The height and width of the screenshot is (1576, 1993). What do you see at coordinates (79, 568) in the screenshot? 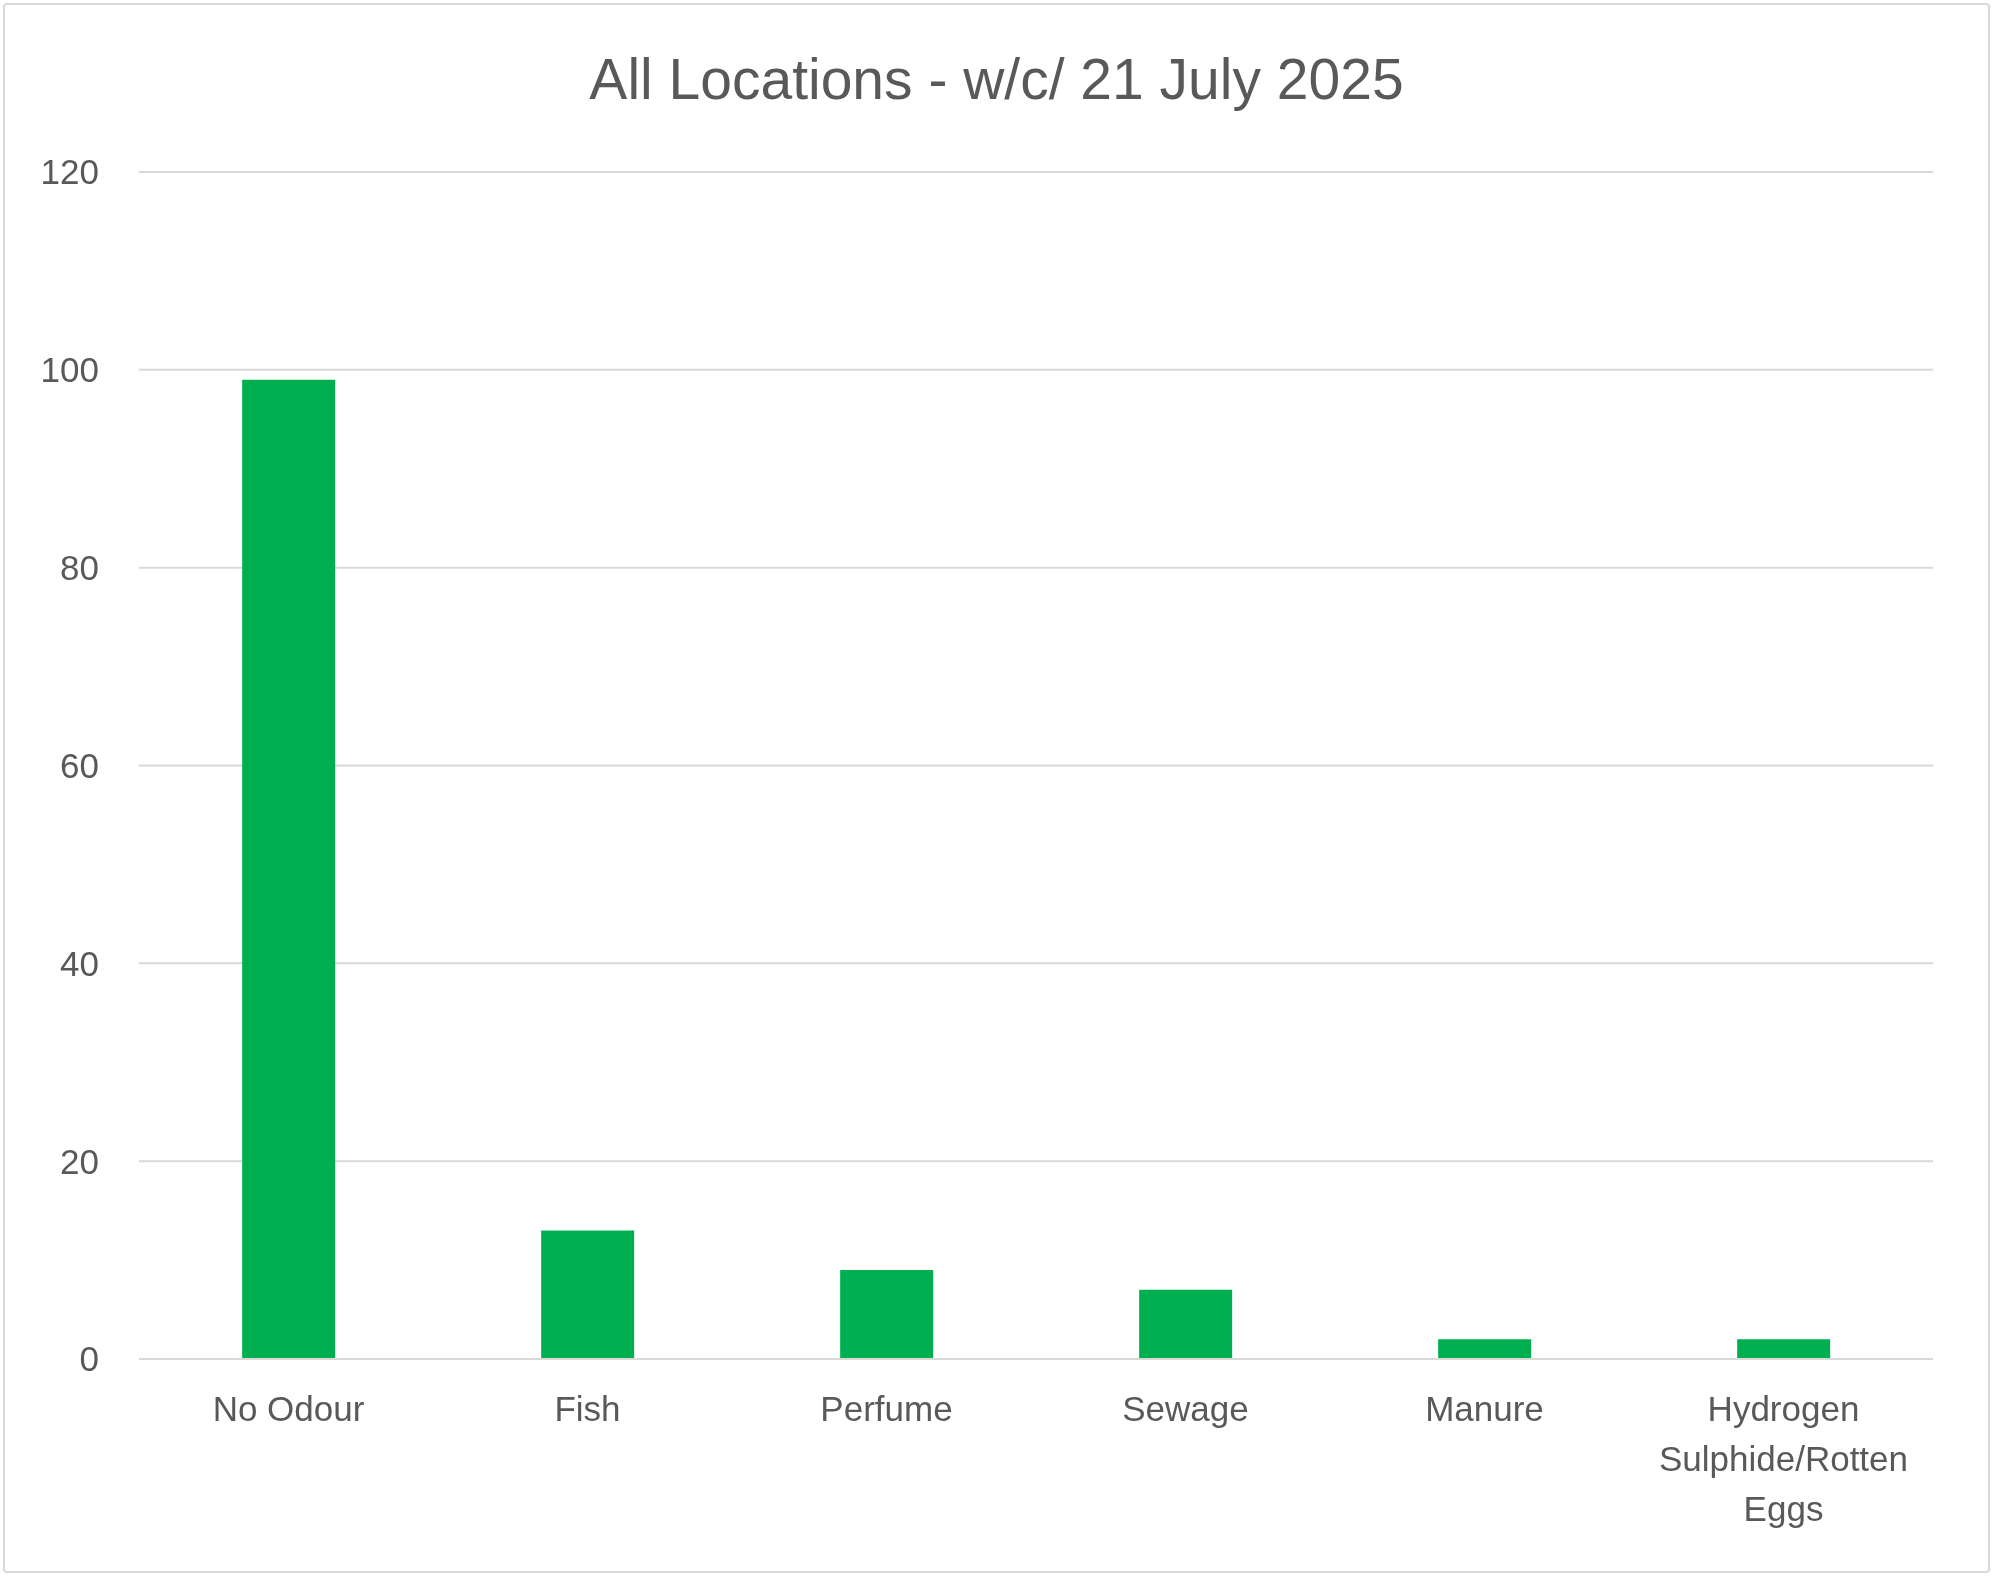
I see `y-tick-label: 80` at bounding box center [79, 568].